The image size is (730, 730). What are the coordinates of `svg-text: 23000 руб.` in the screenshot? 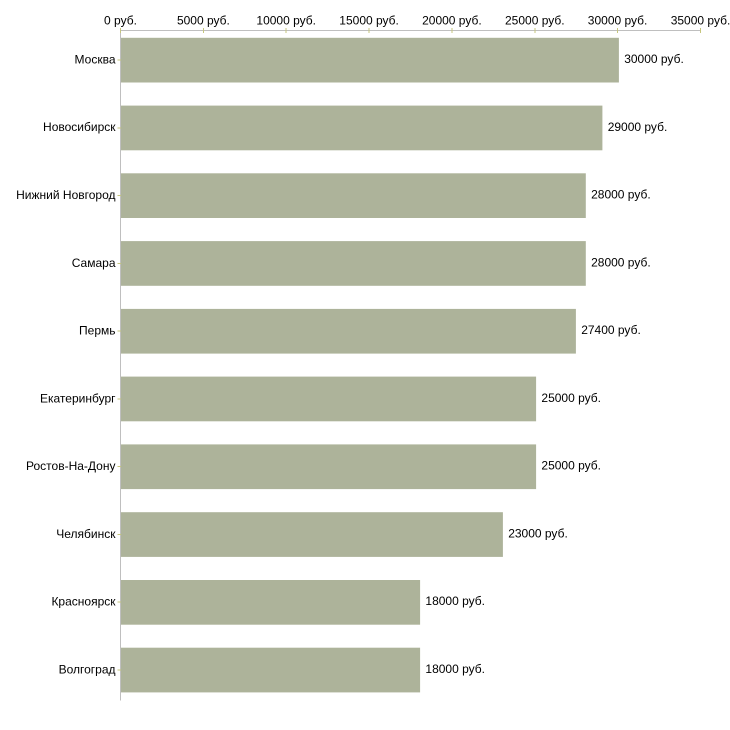 It's located at (538, 533).